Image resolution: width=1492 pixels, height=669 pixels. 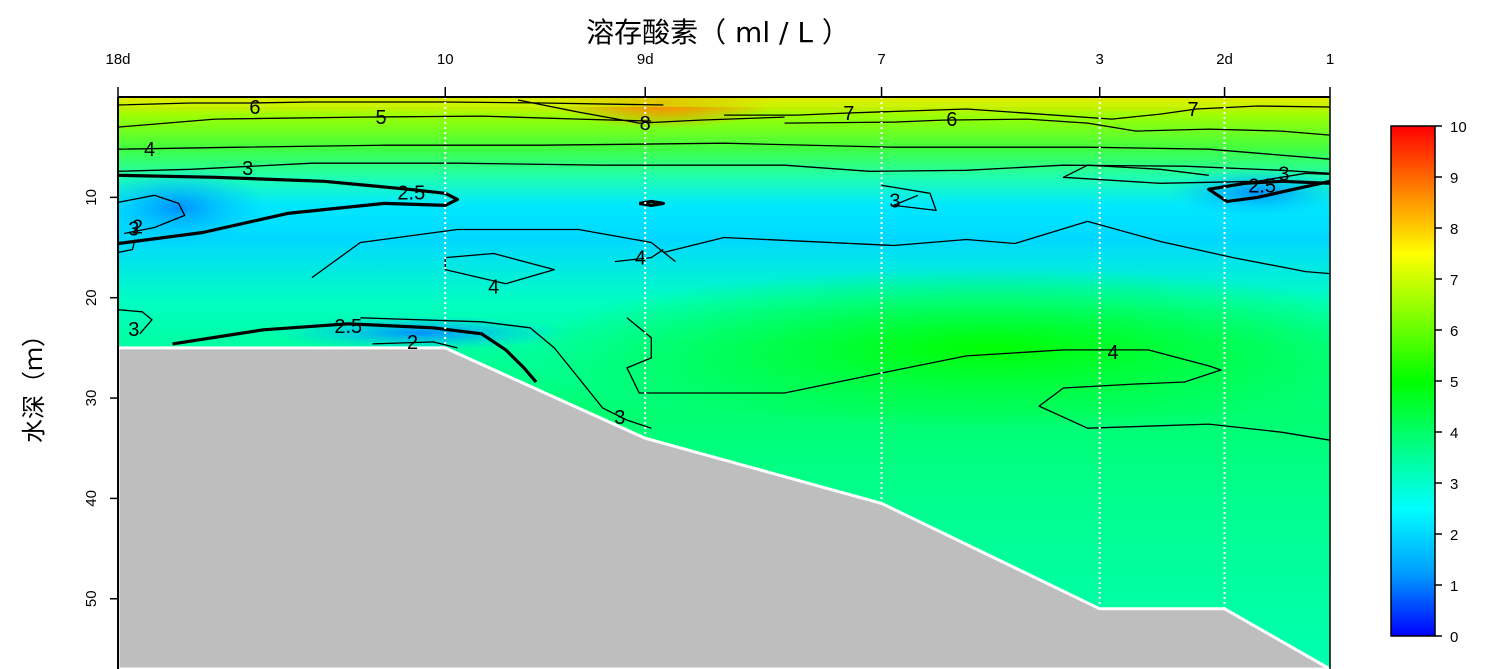 I want to click on station-label: 7, so click(x=881, y=59).